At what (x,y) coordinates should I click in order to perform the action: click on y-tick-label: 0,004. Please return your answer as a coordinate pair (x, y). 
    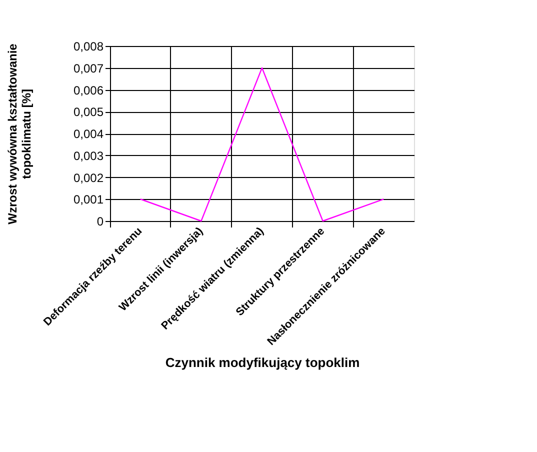
    Looking at the image, I should click on (88, 134).